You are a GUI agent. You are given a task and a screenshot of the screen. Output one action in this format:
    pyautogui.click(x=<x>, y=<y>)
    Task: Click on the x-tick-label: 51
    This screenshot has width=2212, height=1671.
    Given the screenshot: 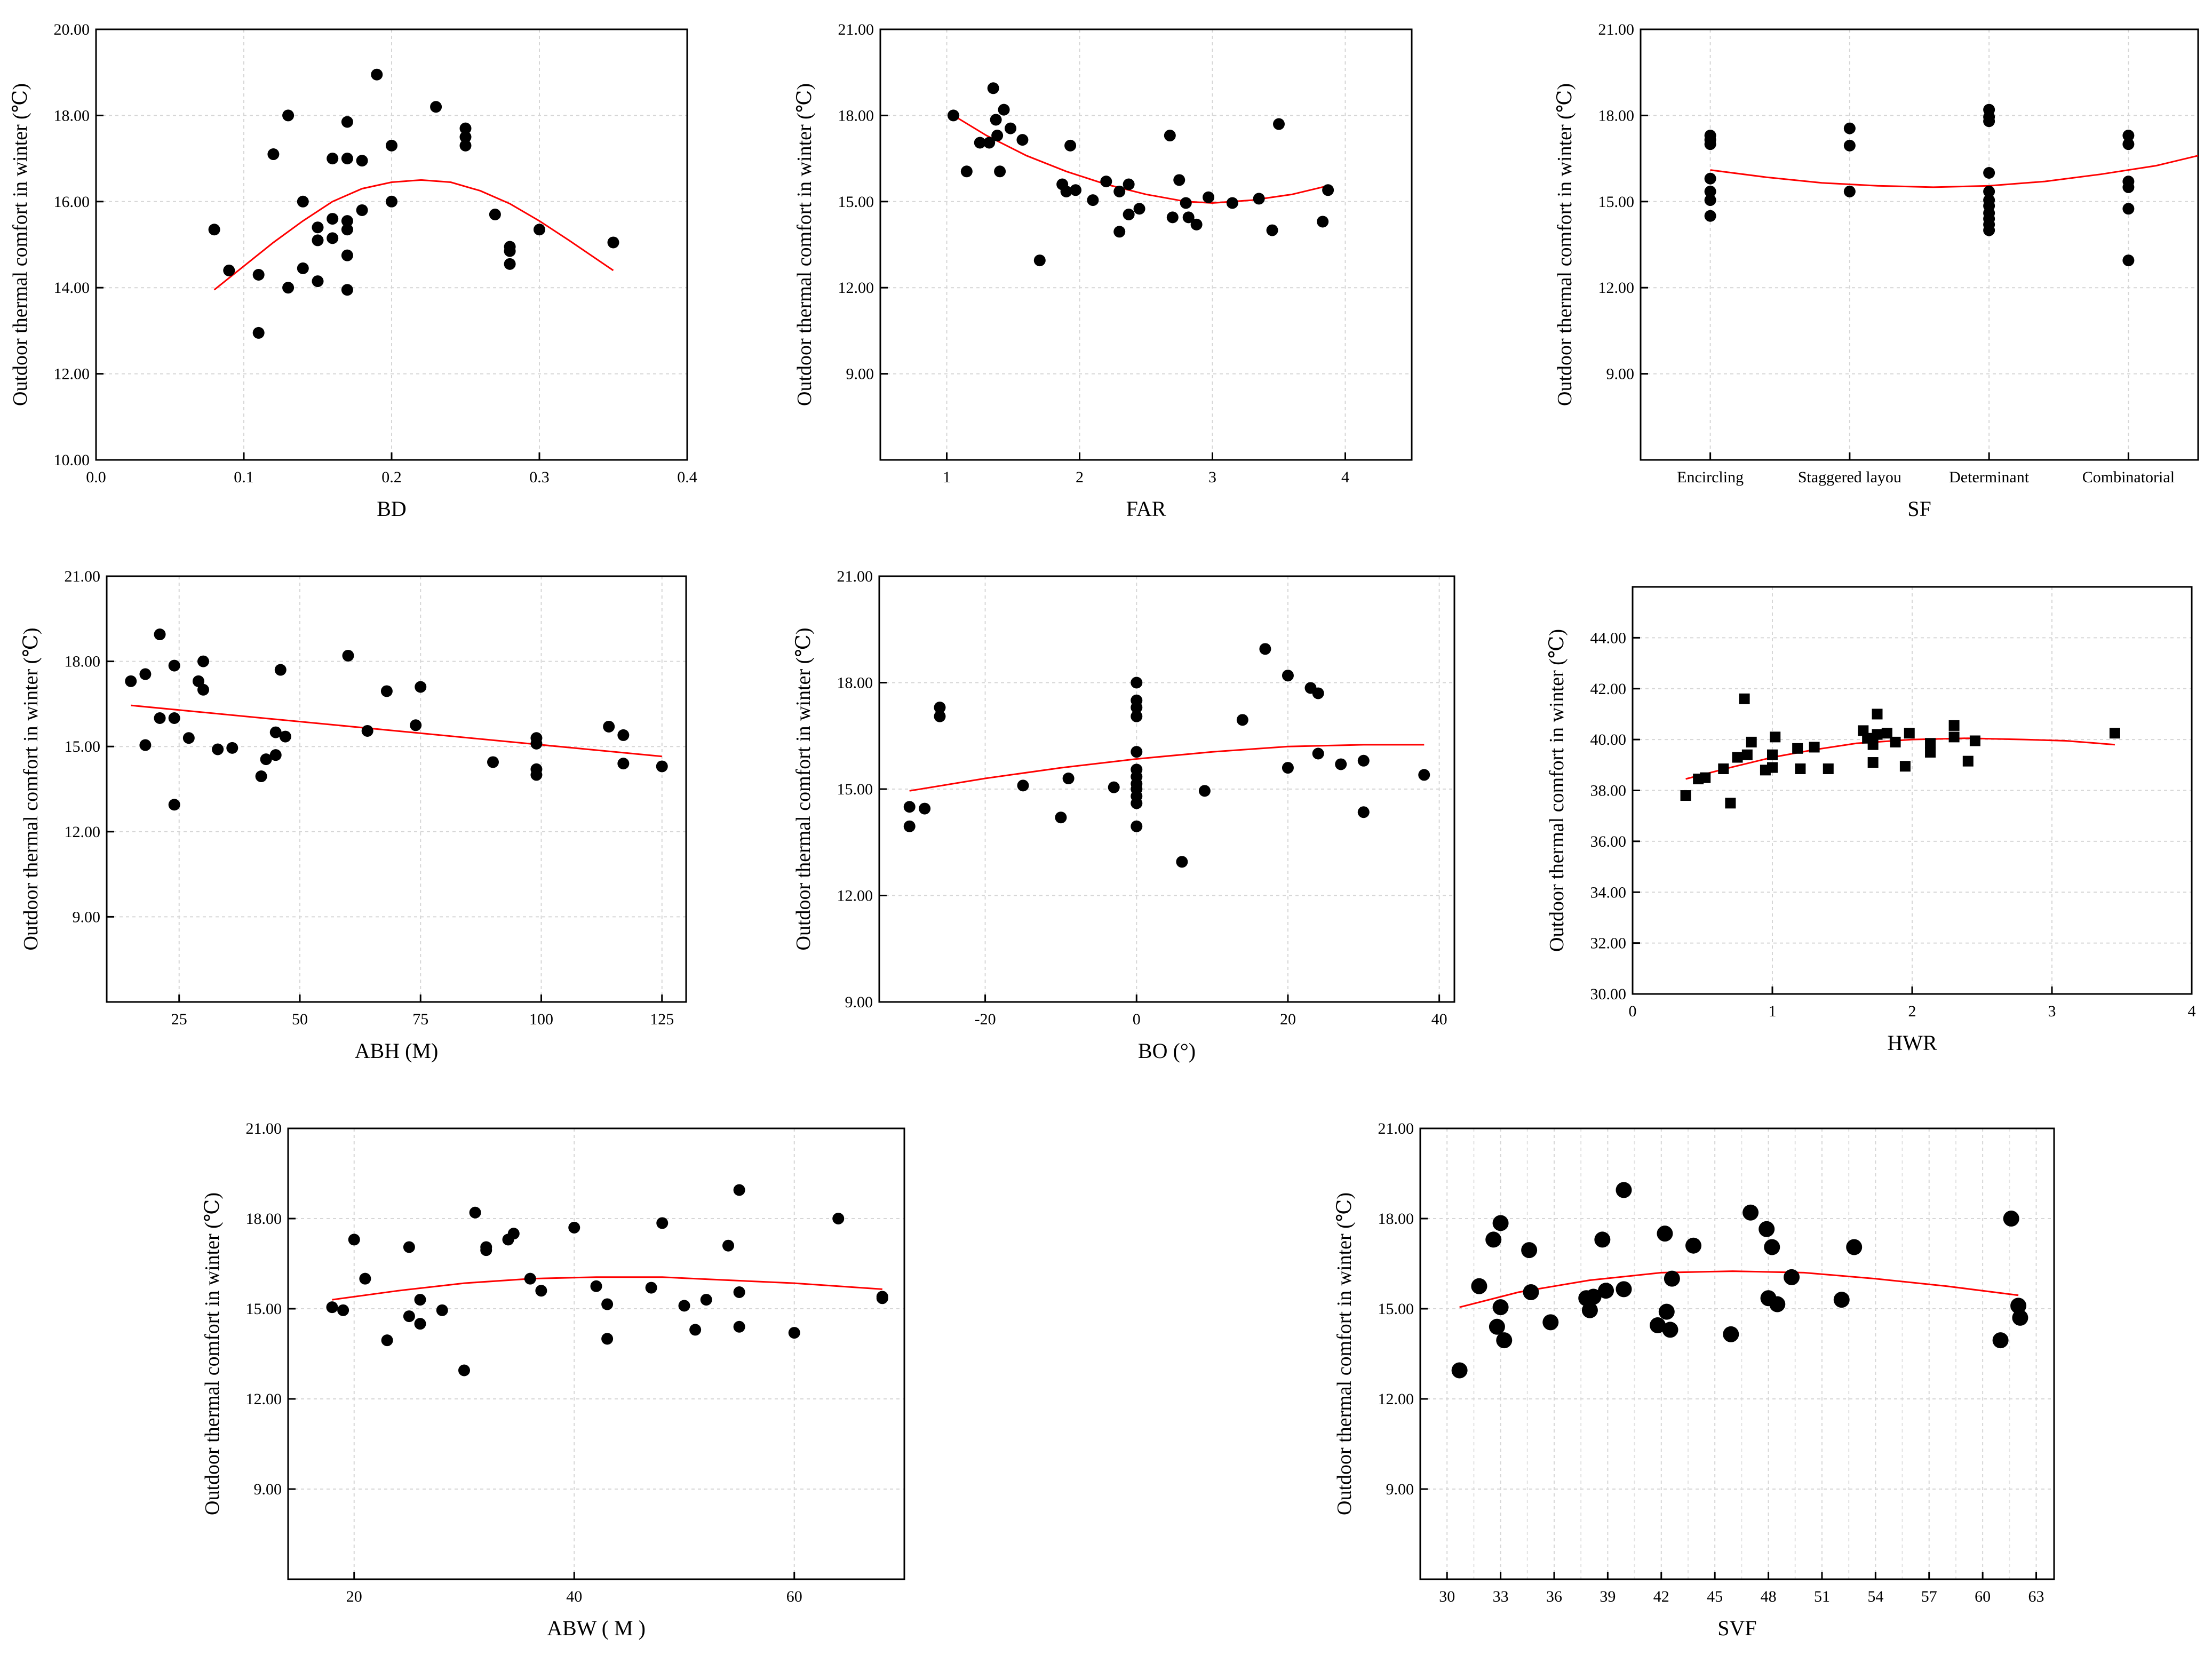 What is the action you would take?
    pyautogui.click(x=1822, y=1596)
    